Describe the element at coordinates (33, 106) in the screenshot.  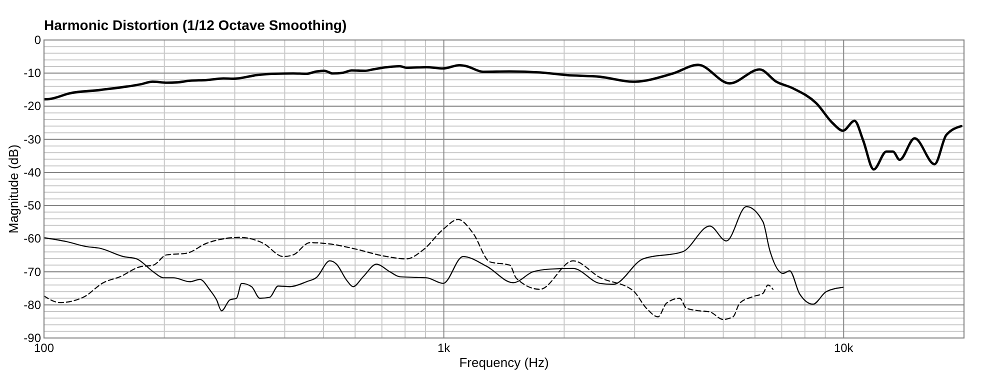
I see `y-tick-label: -20` at that location.